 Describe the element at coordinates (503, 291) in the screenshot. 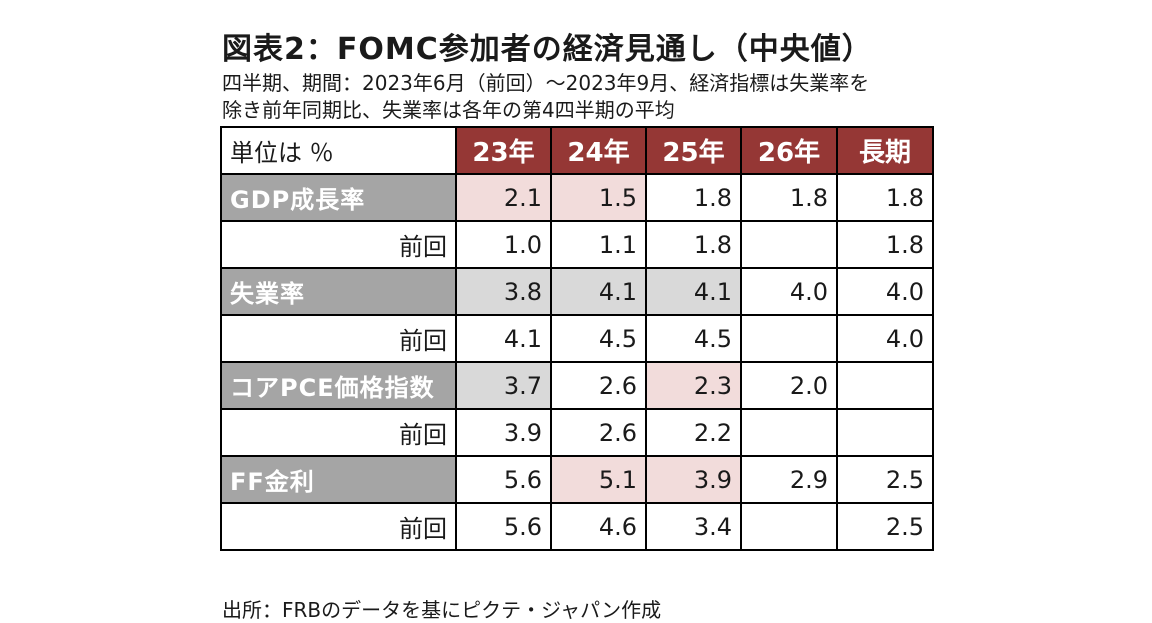

I see `table-cell: 3.8` at that location.